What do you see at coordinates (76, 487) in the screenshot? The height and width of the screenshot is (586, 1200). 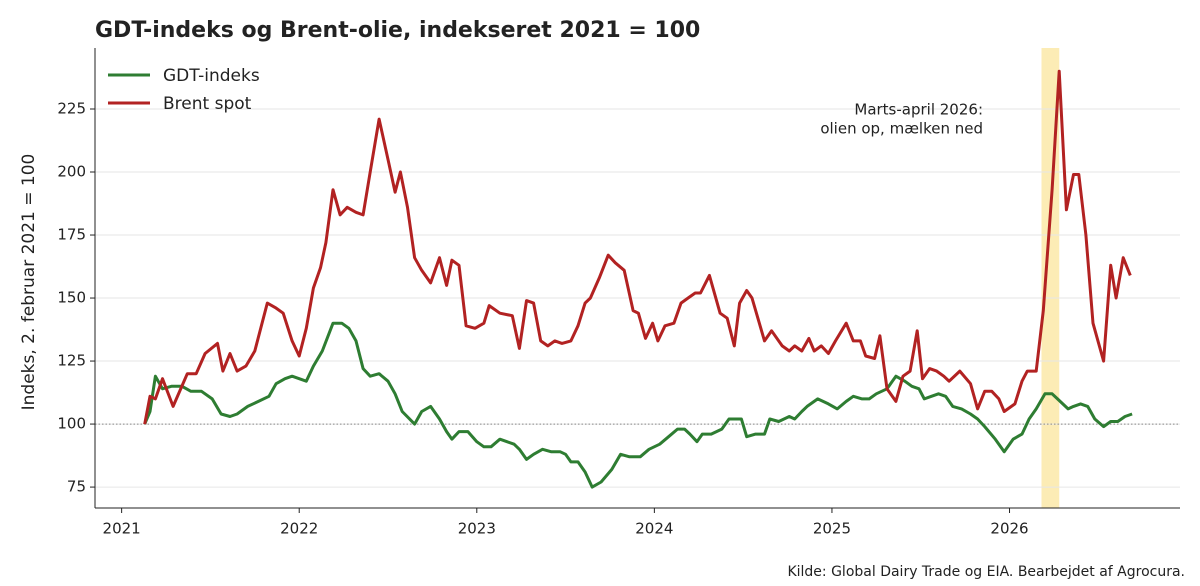 I see `y-tick-label: 75` at bounding box center [76, 487].